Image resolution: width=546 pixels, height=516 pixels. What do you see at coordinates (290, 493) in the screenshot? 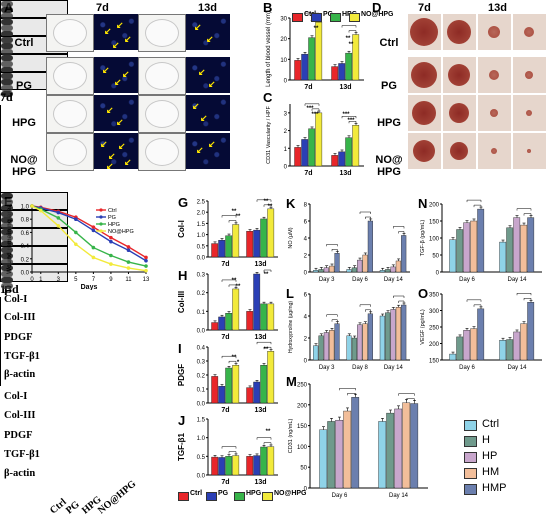
I see `legend-label: NO@HPG` at bounding box center [290, 493].